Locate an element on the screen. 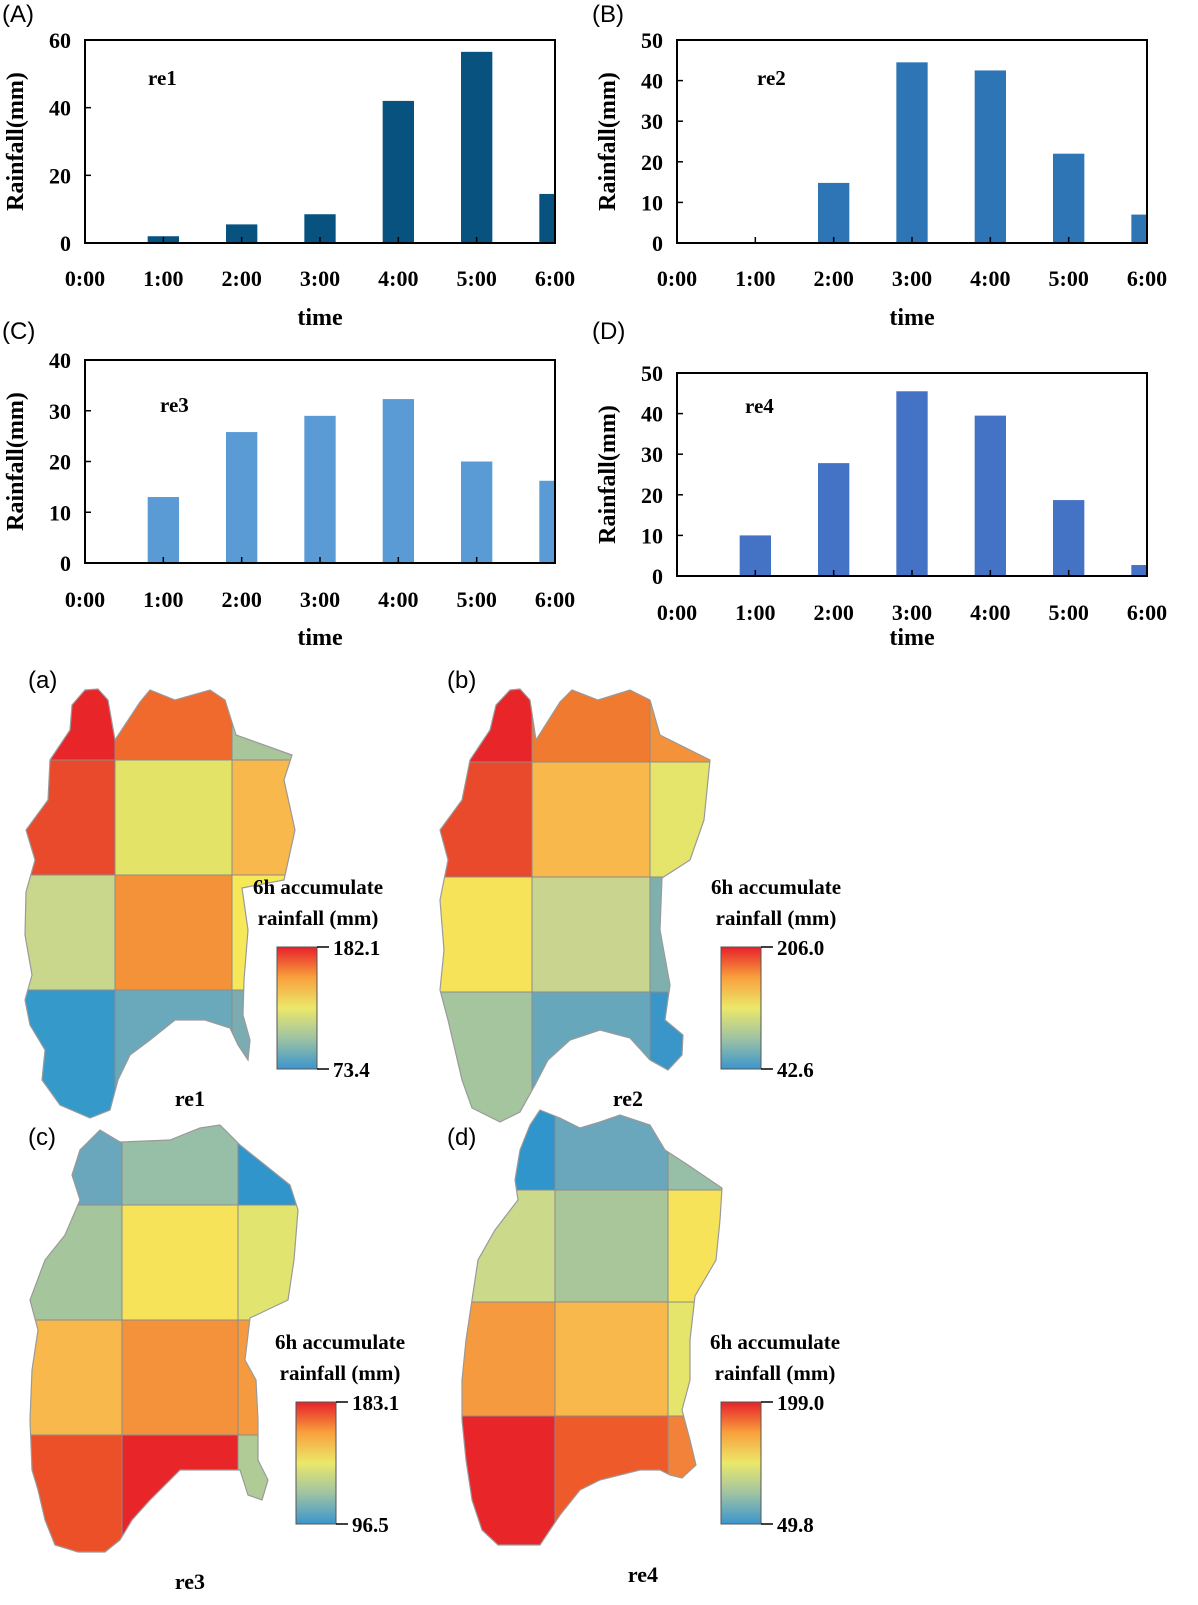 This screenshot has width=1198, height=1605. series-tag: re2 is located at coordinates (771, 78).